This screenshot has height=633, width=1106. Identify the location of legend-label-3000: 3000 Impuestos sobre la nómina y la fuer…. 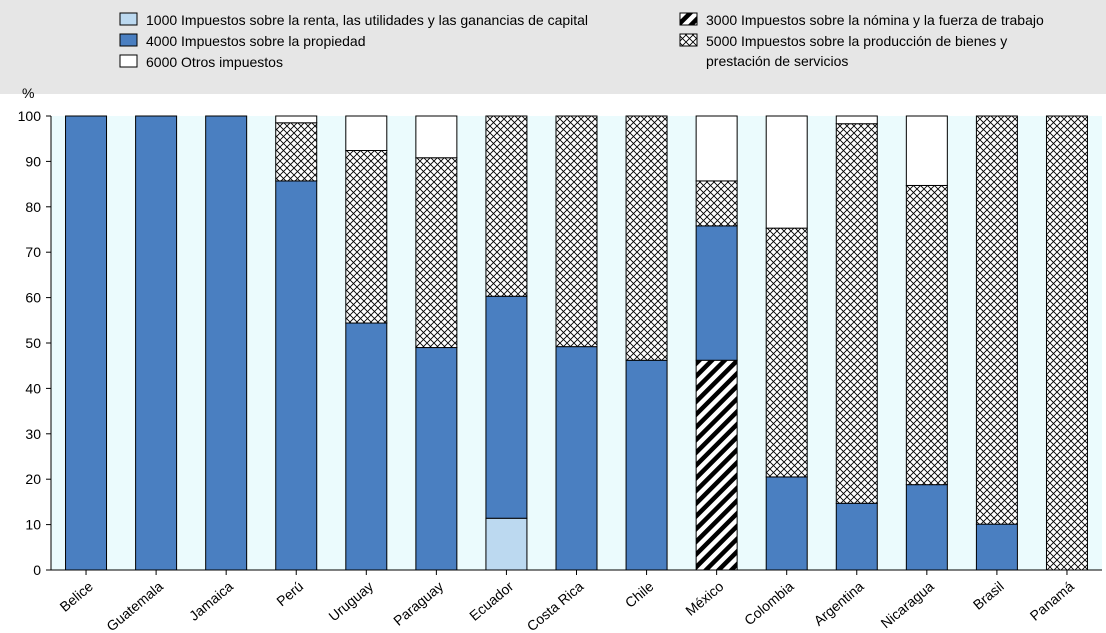
(875, 20).